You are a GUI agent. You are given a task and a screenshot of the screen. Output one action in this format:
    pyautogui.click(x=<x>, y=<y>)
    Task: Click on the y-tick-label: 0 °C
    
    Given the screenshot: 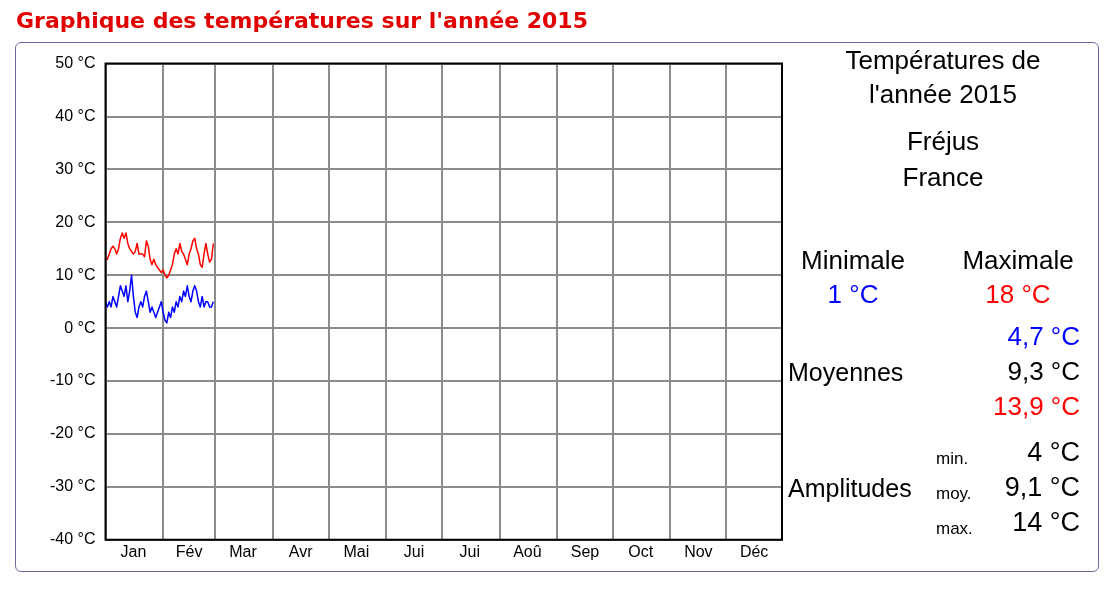 What is the action you would take?
    pyautogui.click(x=80, y=327)
    